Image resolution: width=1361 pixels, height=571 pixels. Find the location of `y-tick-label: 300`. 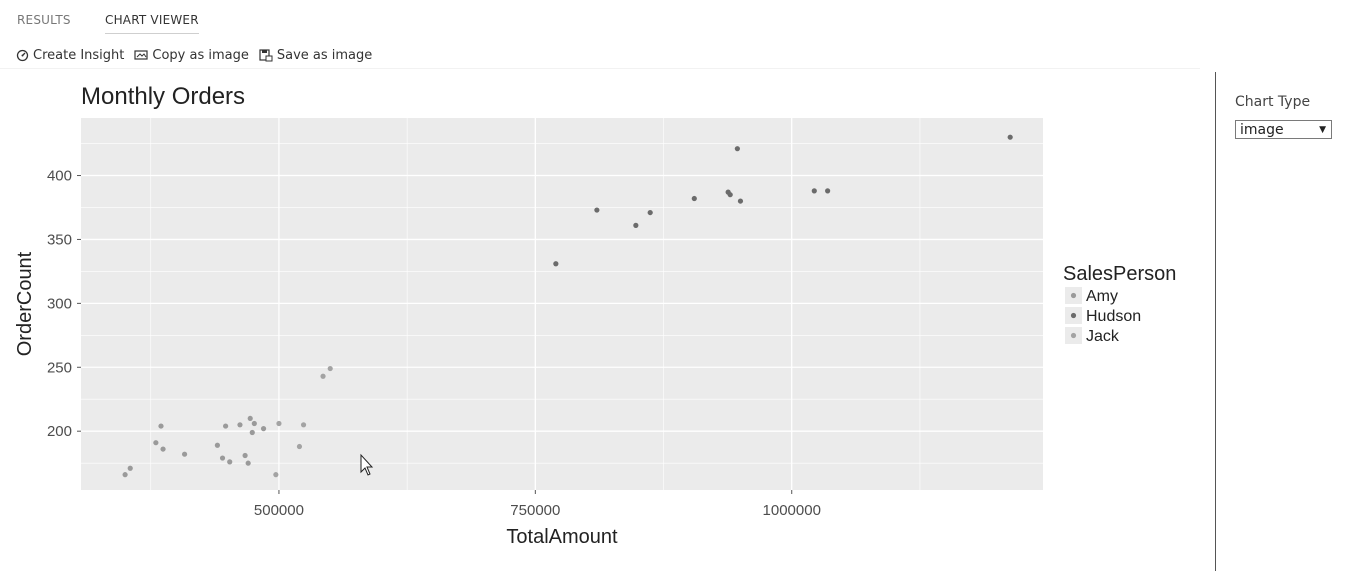

y-tick-label: 300 is located at coordinates (59, 303).